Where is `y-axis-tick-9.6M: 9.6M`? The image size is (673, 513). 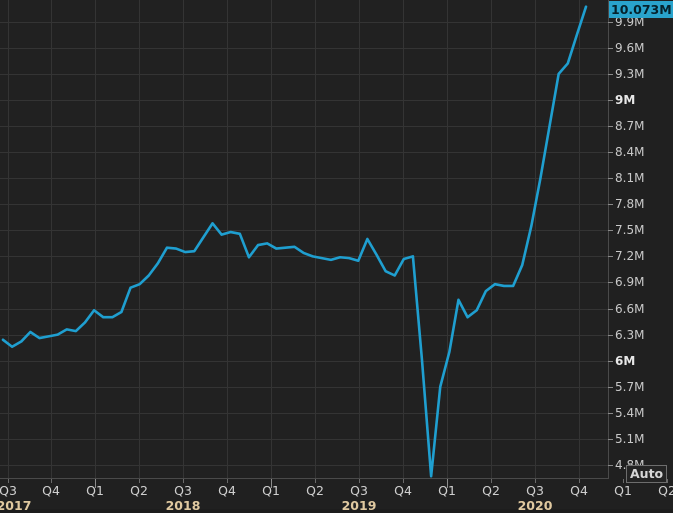 y-axis-tick-9.6M: 9.6M is located at coordinates (626, 48).